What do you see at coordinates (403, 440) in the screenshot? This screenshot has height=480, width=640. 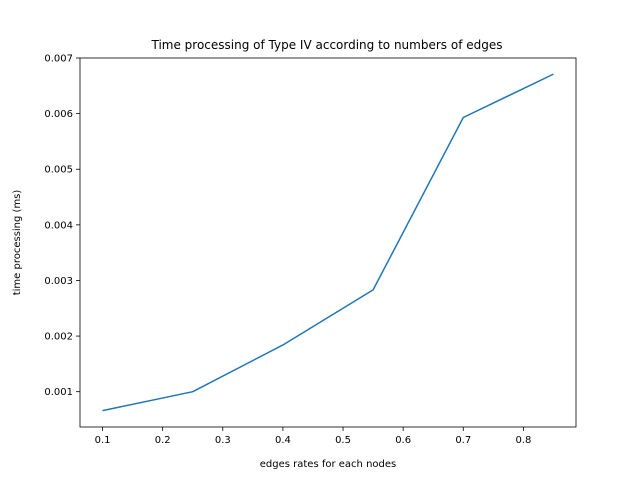 I see `x-tick-label: 0.6` at bounding box center [403, 440].